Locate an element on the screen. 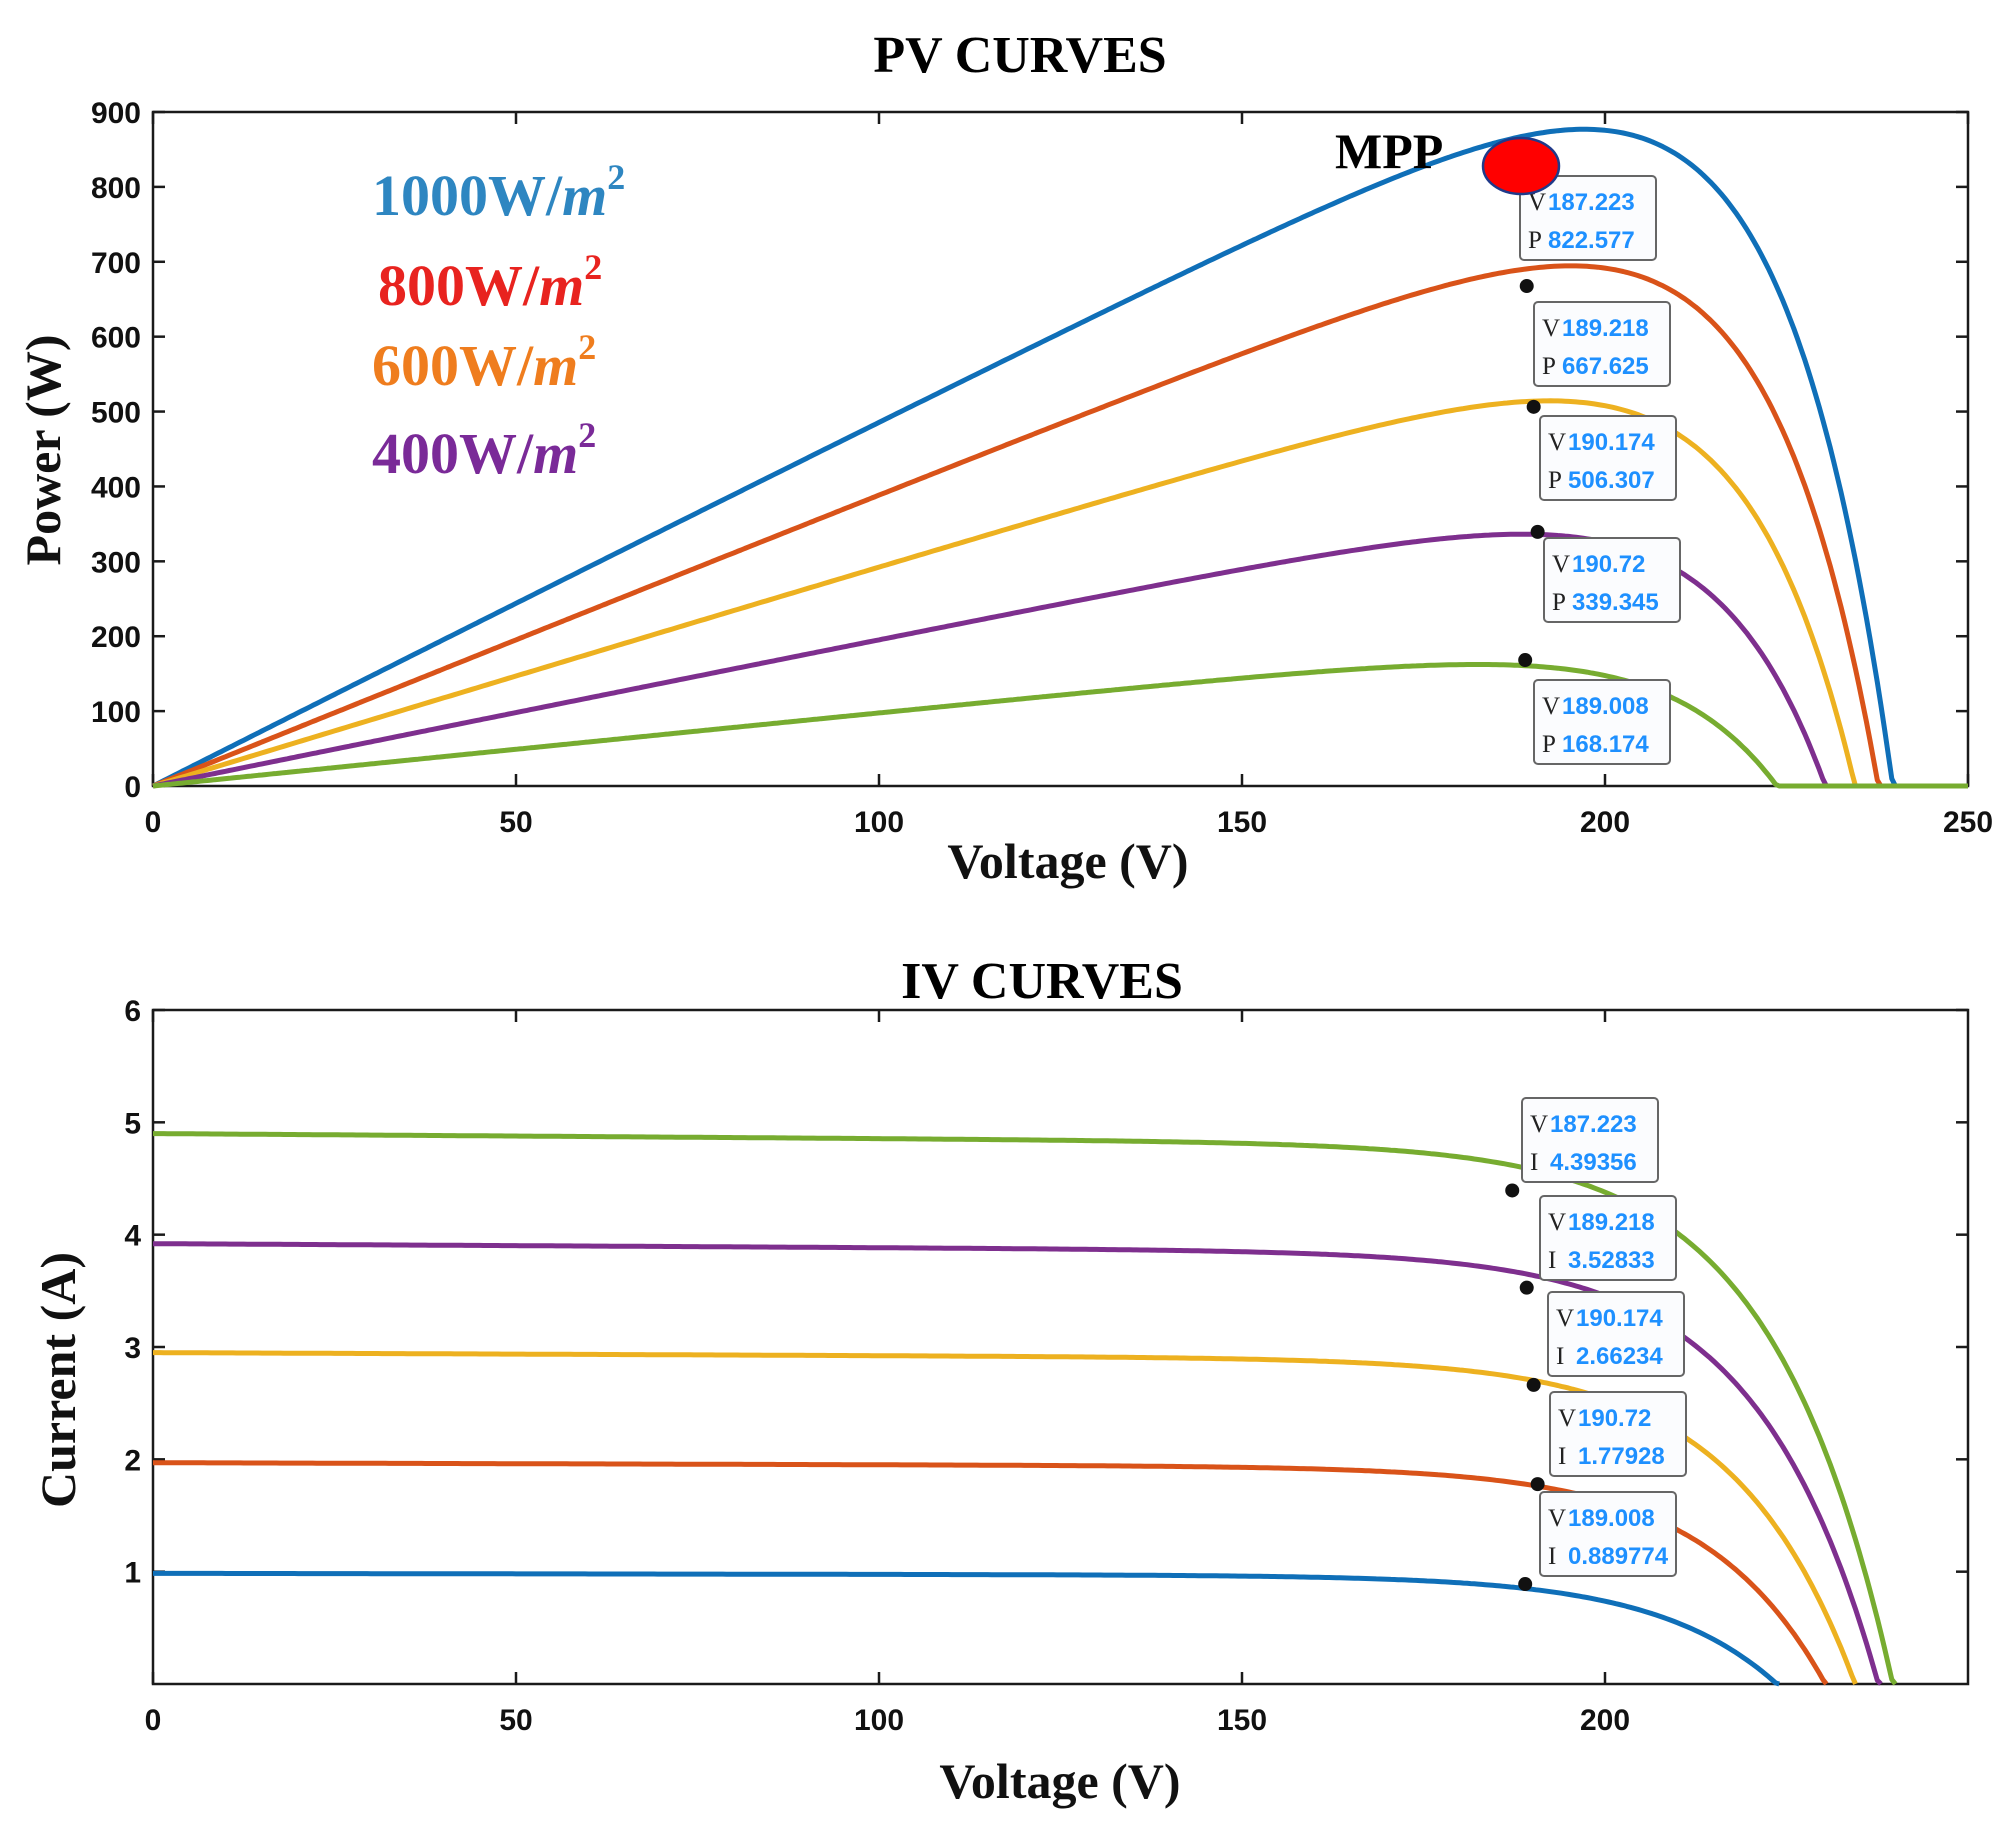 This screenshot has width=2008, height=1836. pv-legend-1000-exp: 2 is located at coordinates (616, 177).